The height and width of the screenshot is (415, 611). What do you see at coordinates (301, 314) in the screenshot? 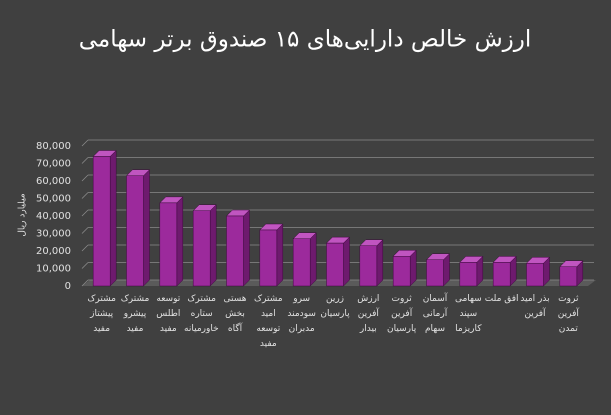
I see `x-tick-label: سرو سودمند مدبران` at bounding box center [301, 314].